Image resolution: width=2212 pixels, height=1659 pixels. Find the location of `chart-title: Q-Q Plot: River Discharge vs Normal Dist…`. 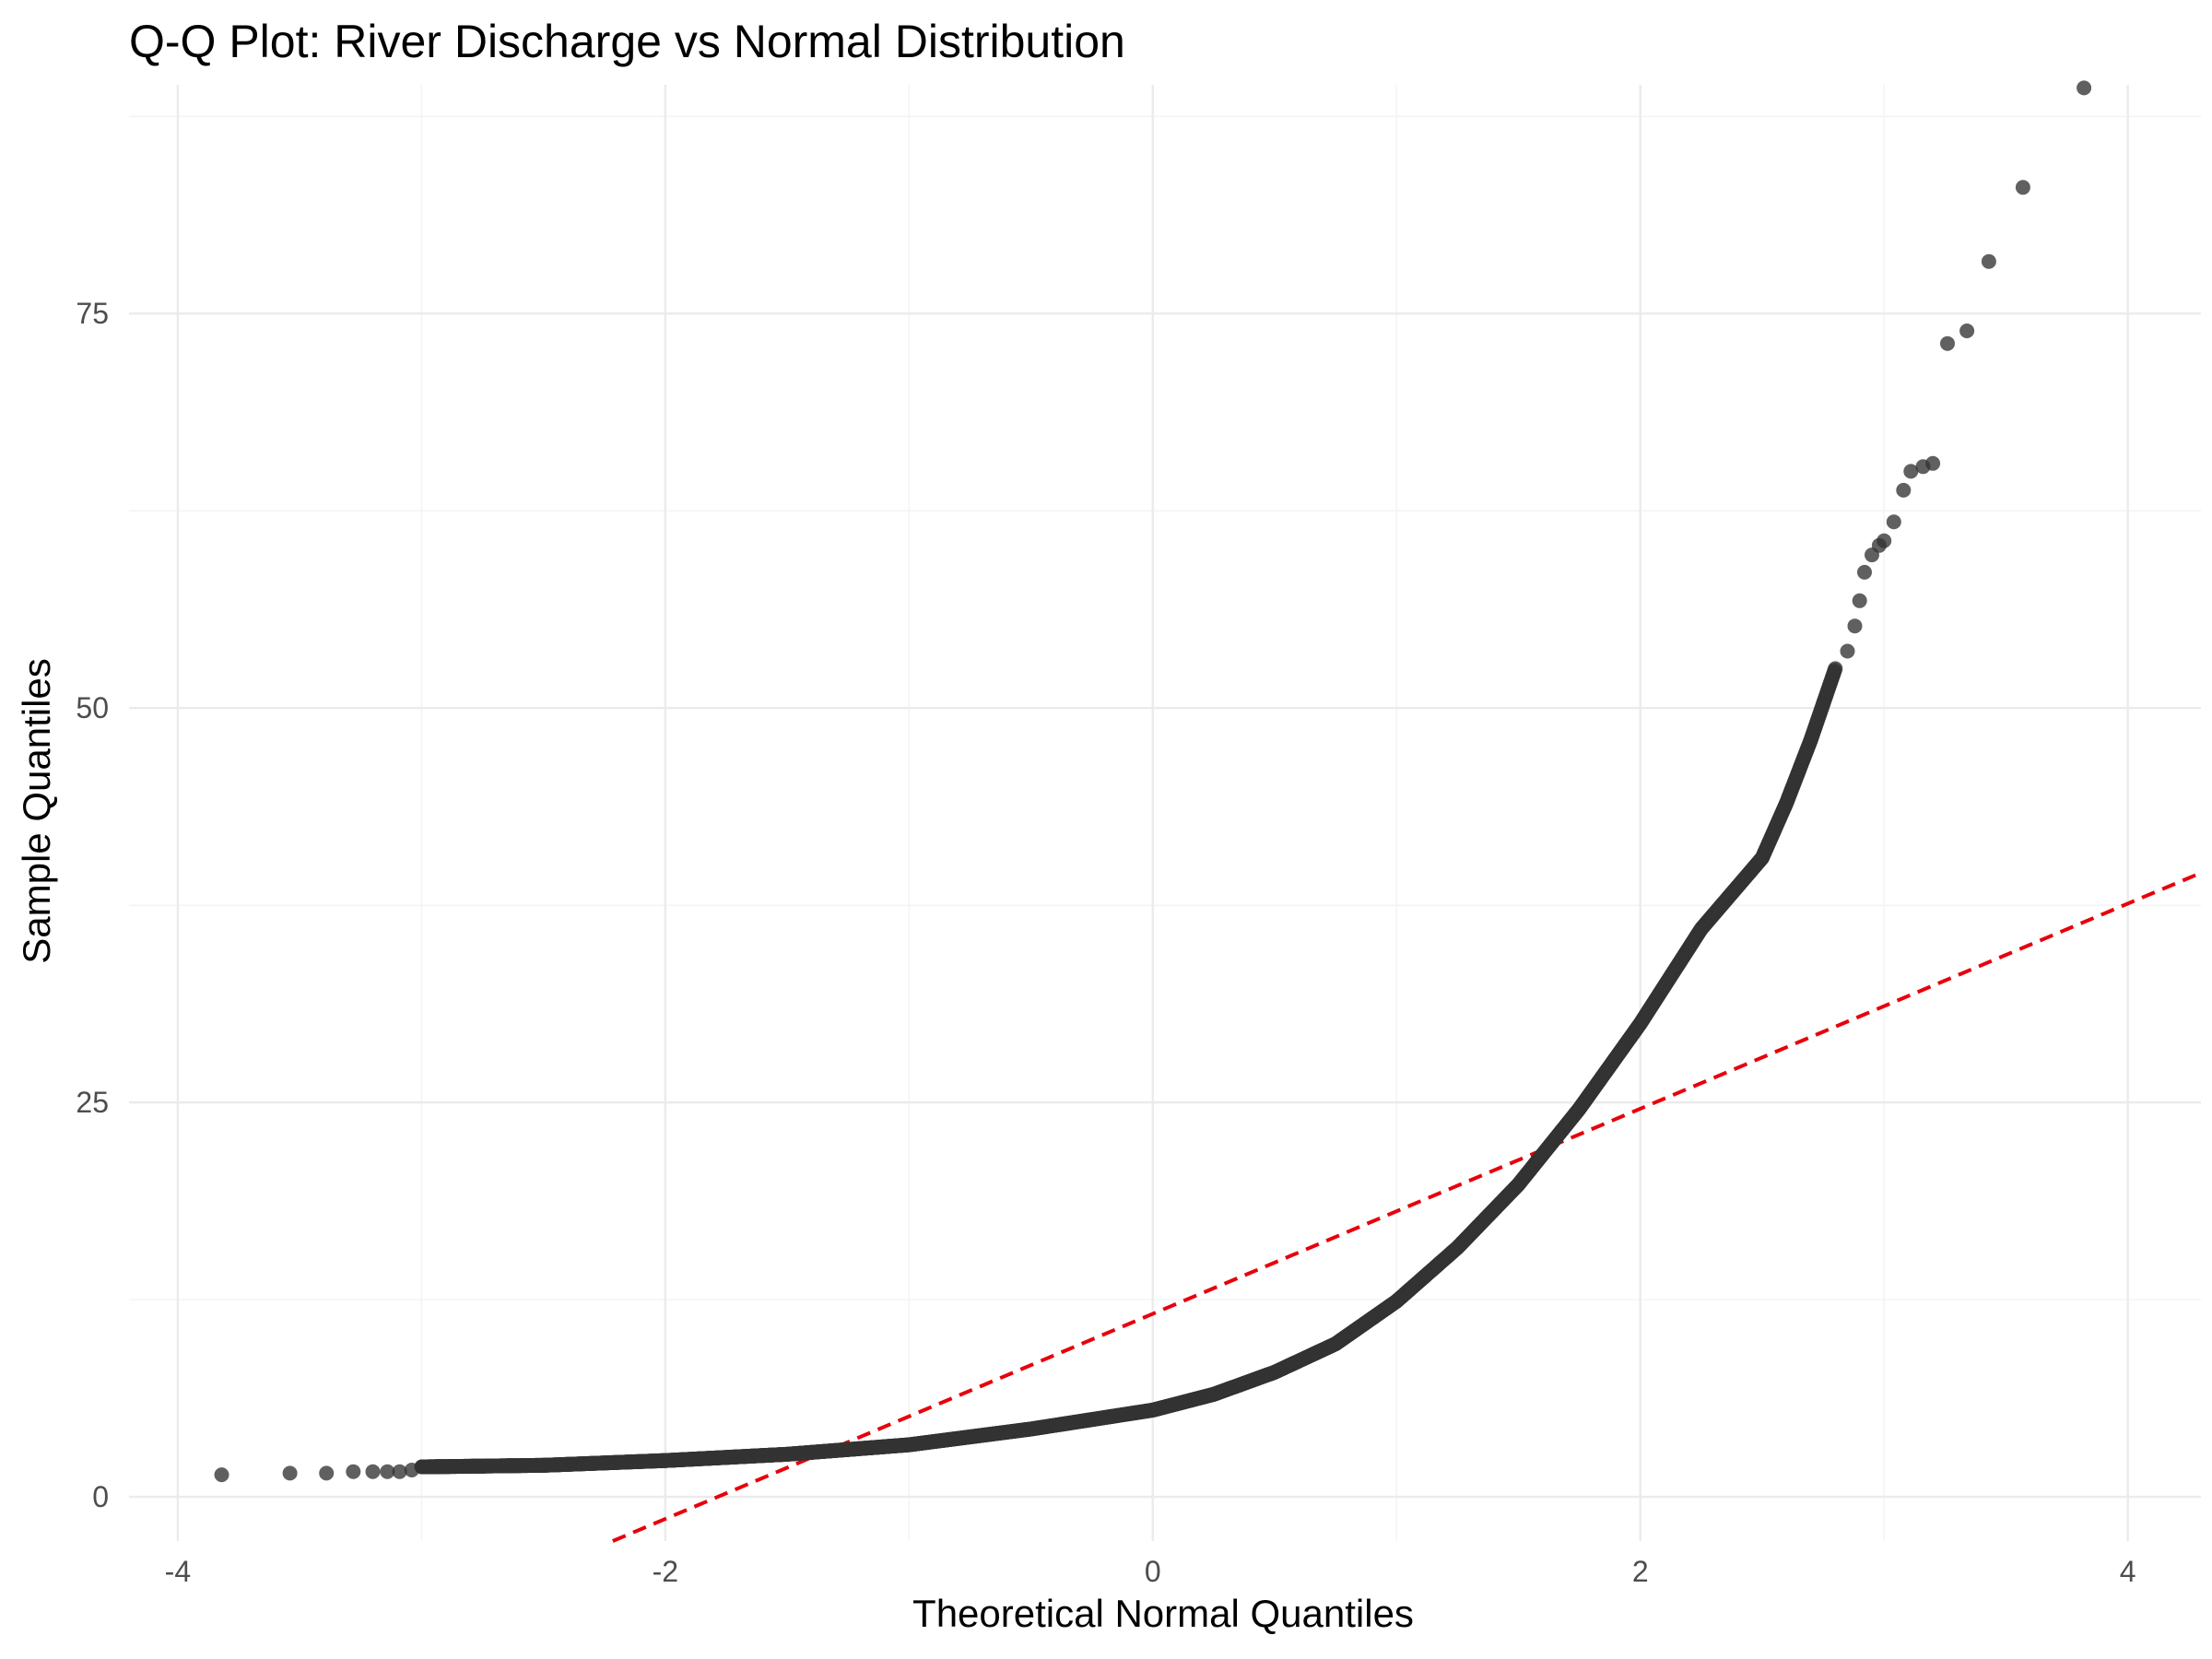

chart-title: Q-Q Plot: River Discharge vs Normal Dist… is located at coordinates (627, 41).